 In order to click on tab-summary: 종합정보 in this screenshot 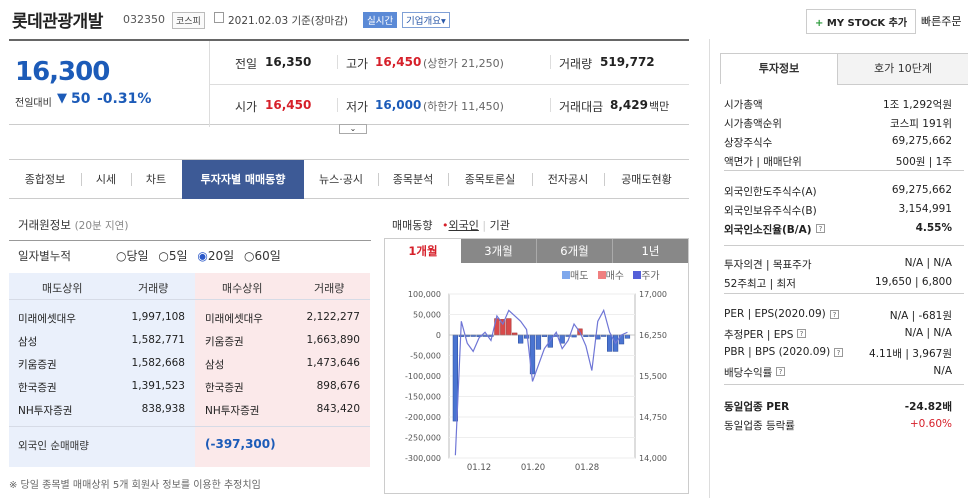, I will do `click(45, 179)`.